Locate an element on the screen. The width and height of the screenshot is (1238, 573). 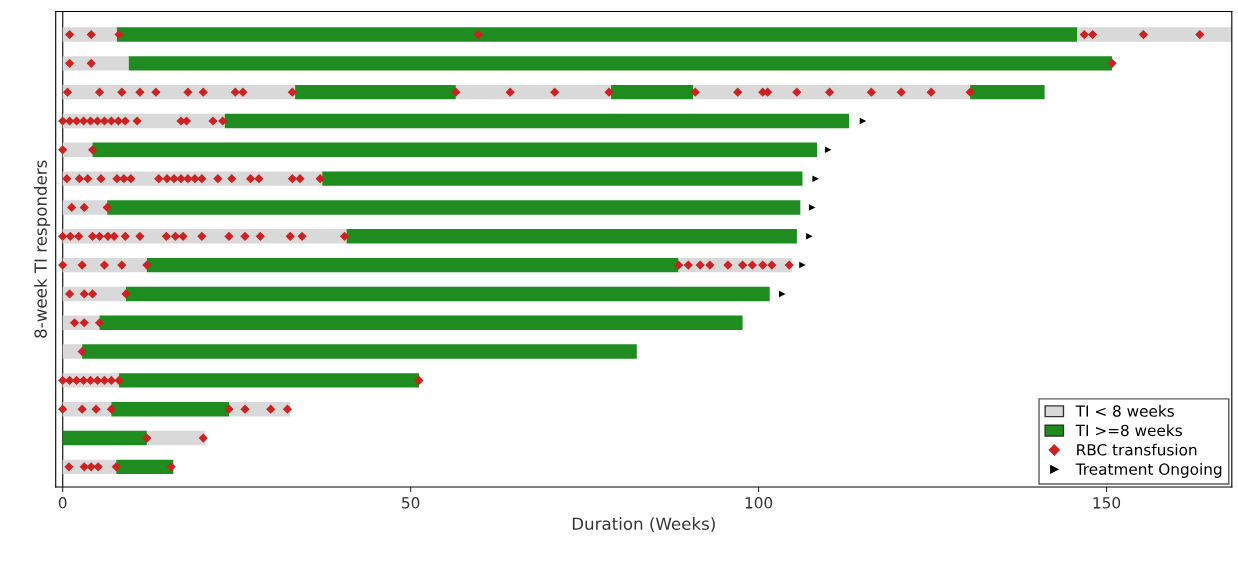
x-tick-label: 150 is located at coordinates (1107, 503).